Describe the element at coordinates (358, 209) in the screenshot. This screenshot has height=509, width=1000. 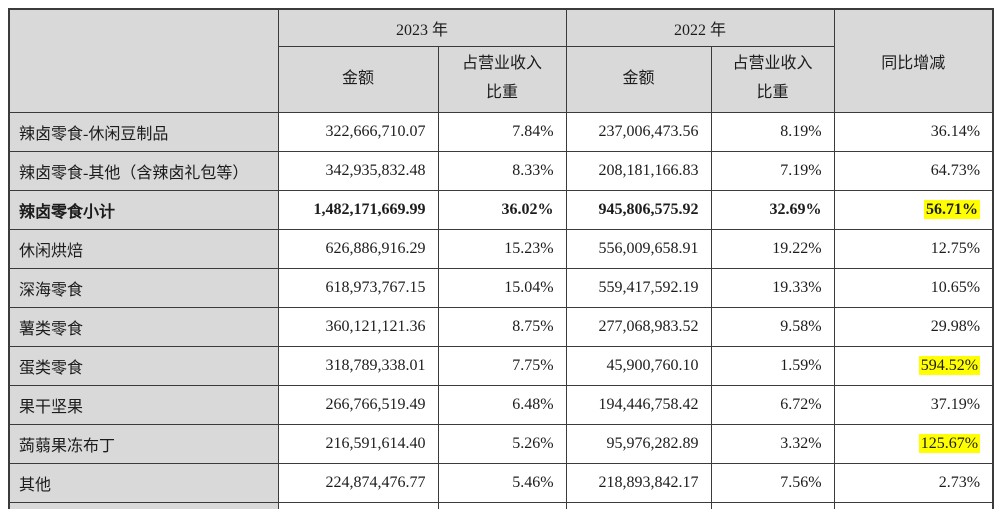
I see `cell-amount-2023: 1,482,171,669.99` at that location.